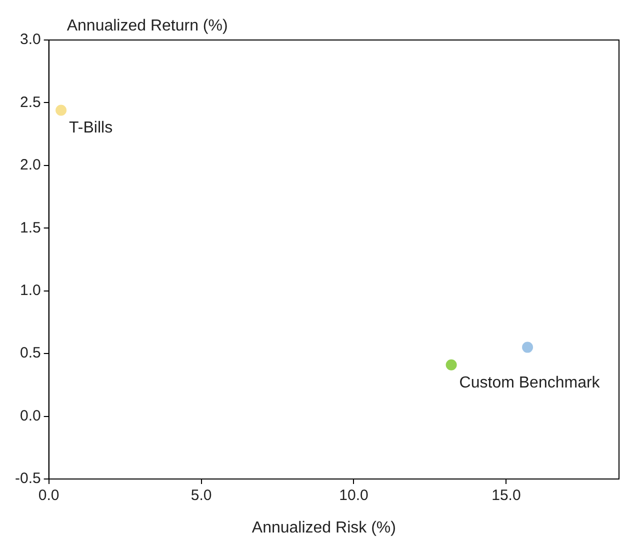  What do you see at coordinates (30, 165) in the screenshot?
I see `y-tick-label: 2.0` at bounding box center [30, 165].